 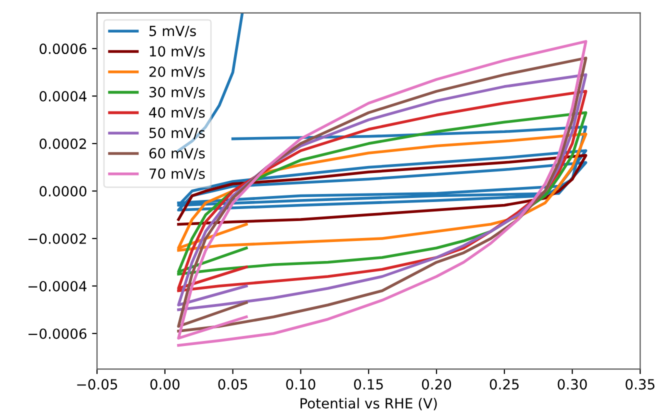 I want to click on x-tick-label: 0.15, so click(x=368, y=384).